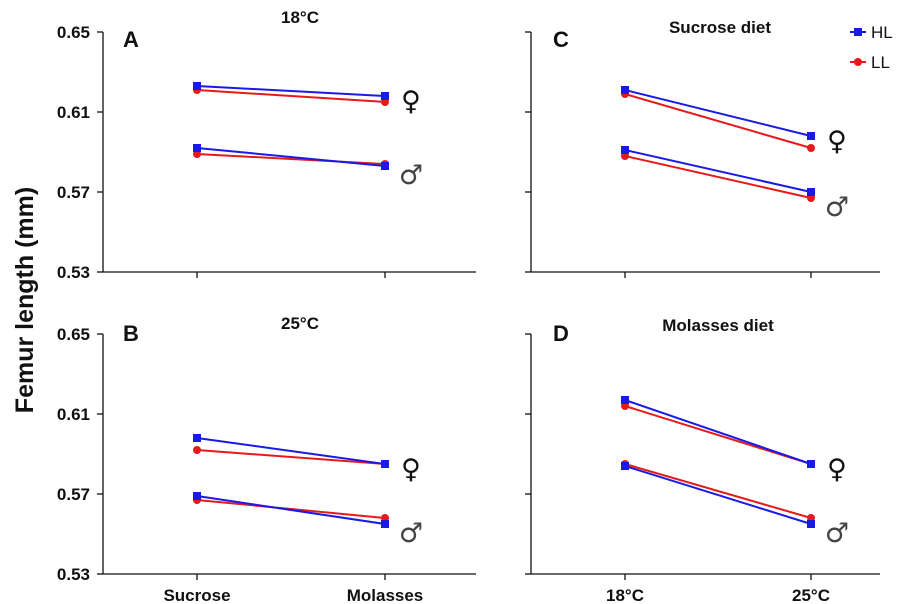 The width and height of the screenshot is (899, 604). Describe the element at coordinates (858, 32) in the screenshot. I see `legend-marker-square` at that location.